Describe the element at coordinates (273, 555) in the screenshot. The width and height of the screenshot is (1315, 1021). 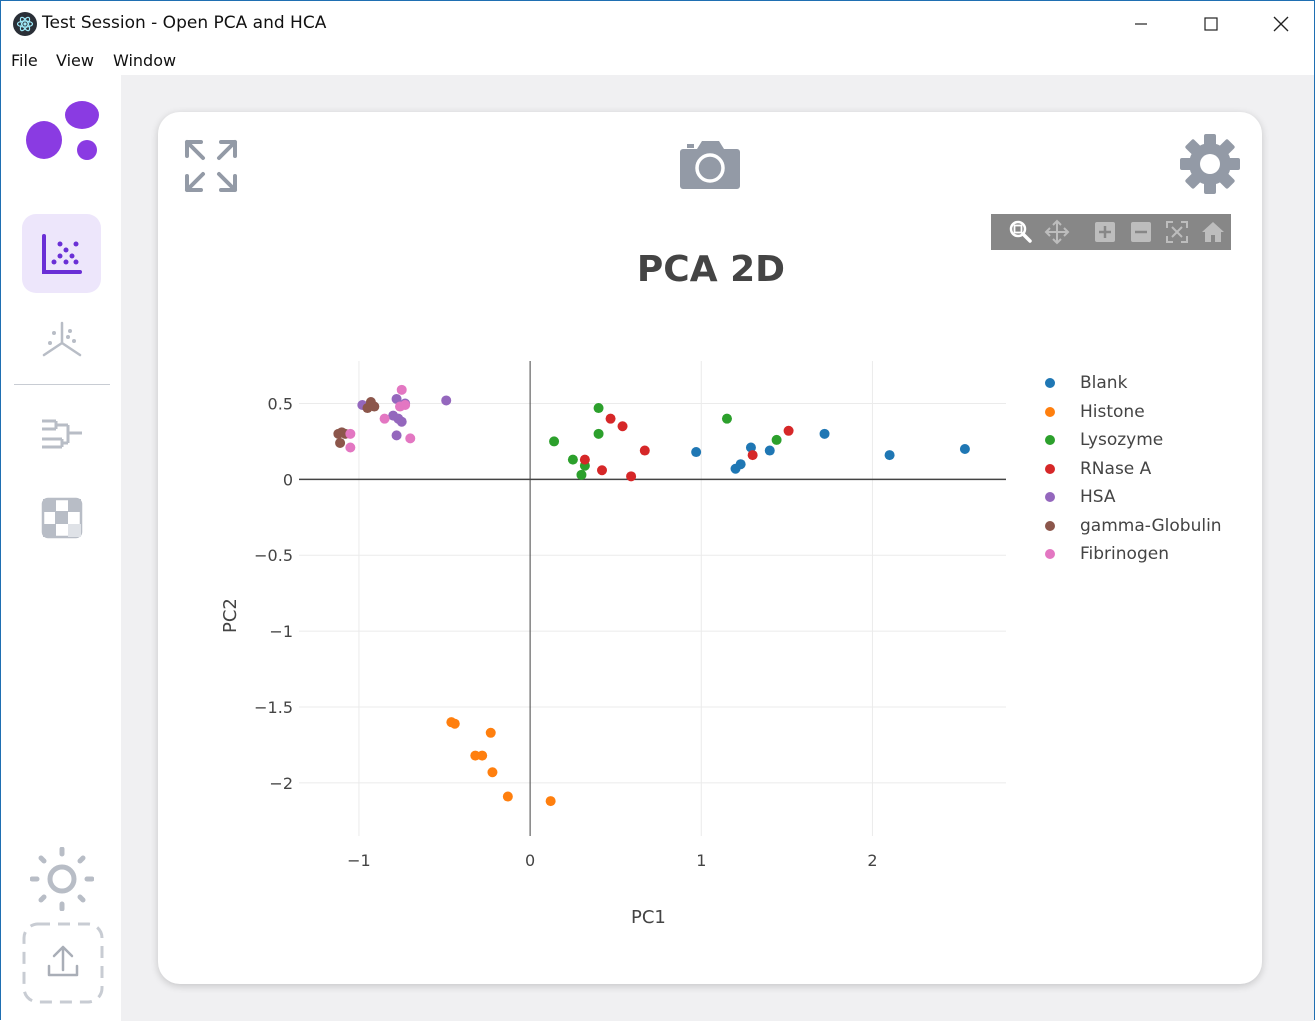
I see `y-tick-label: −0.5` at that location.